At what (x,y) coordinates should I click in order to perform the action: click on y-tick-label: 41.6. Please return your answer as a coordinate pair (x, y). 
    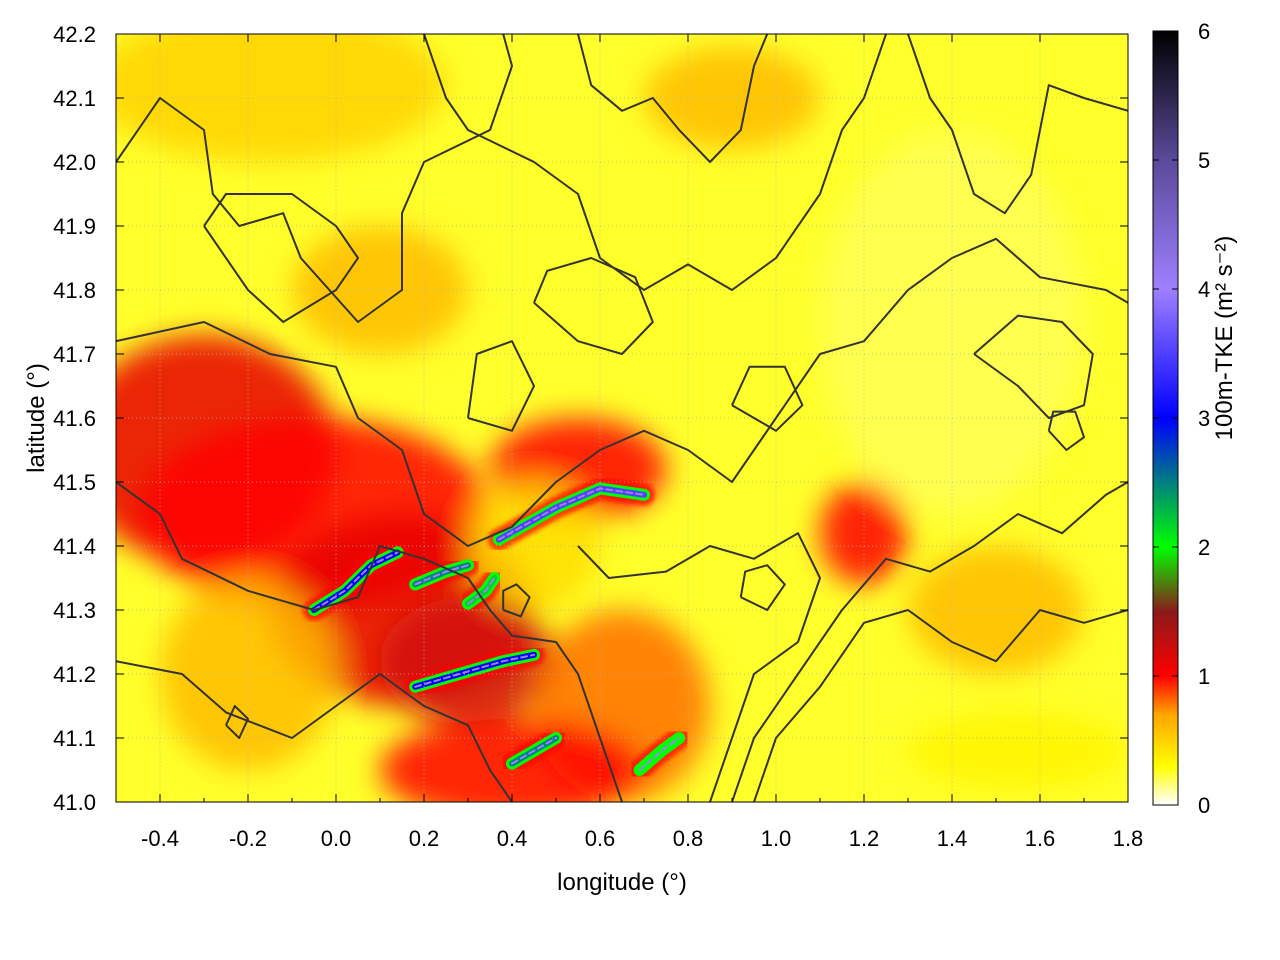
    Looking at the image, I should click on (74, 418).